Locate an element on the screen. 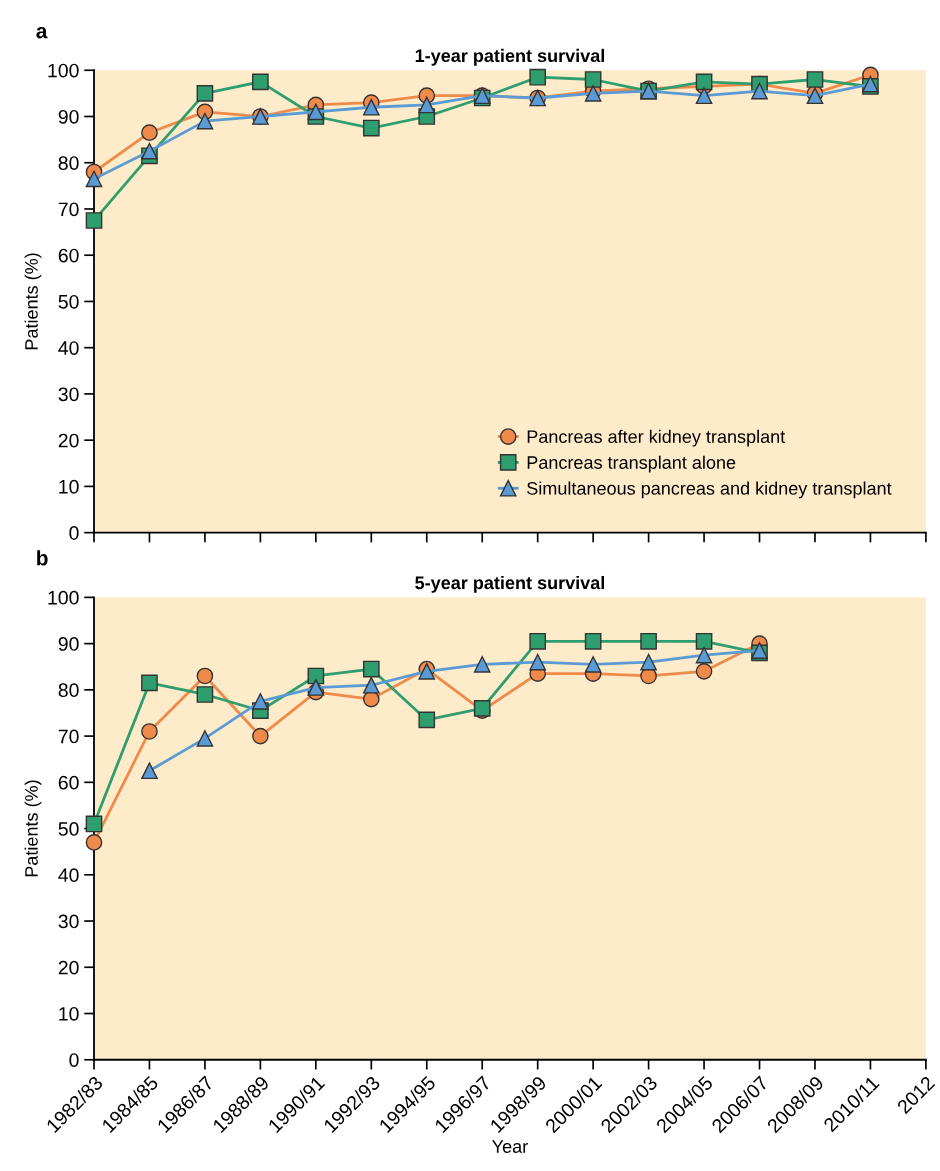 This screenshot has height=1171, width=940. x-axis-title: Year is located at coordinates (510, 1146).